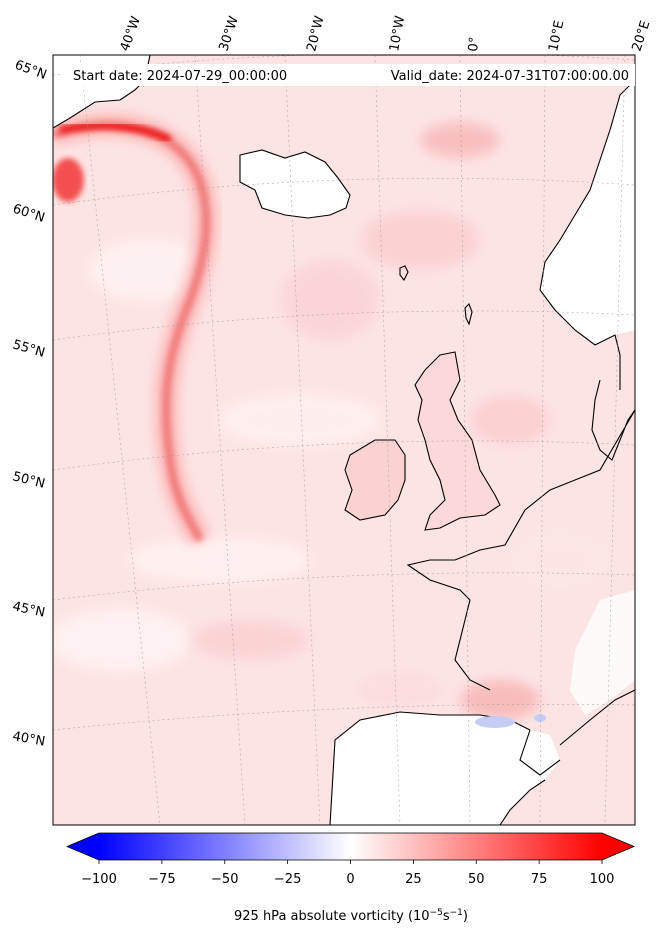 Image resolution: width=659 pixels, height=936 pixels. Describe the element at coordinates (99, 879) in the screenshot. I see `colorbar-tick-label: −100` at that location.